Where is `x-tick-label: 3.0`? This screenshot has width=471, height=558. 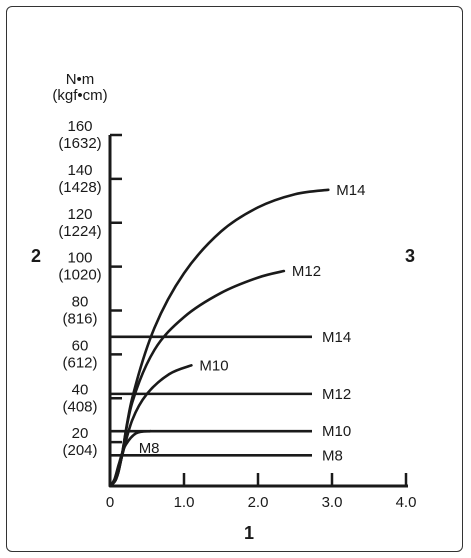
x-tick-label: 3.0 is located at coordinates (332, 502).